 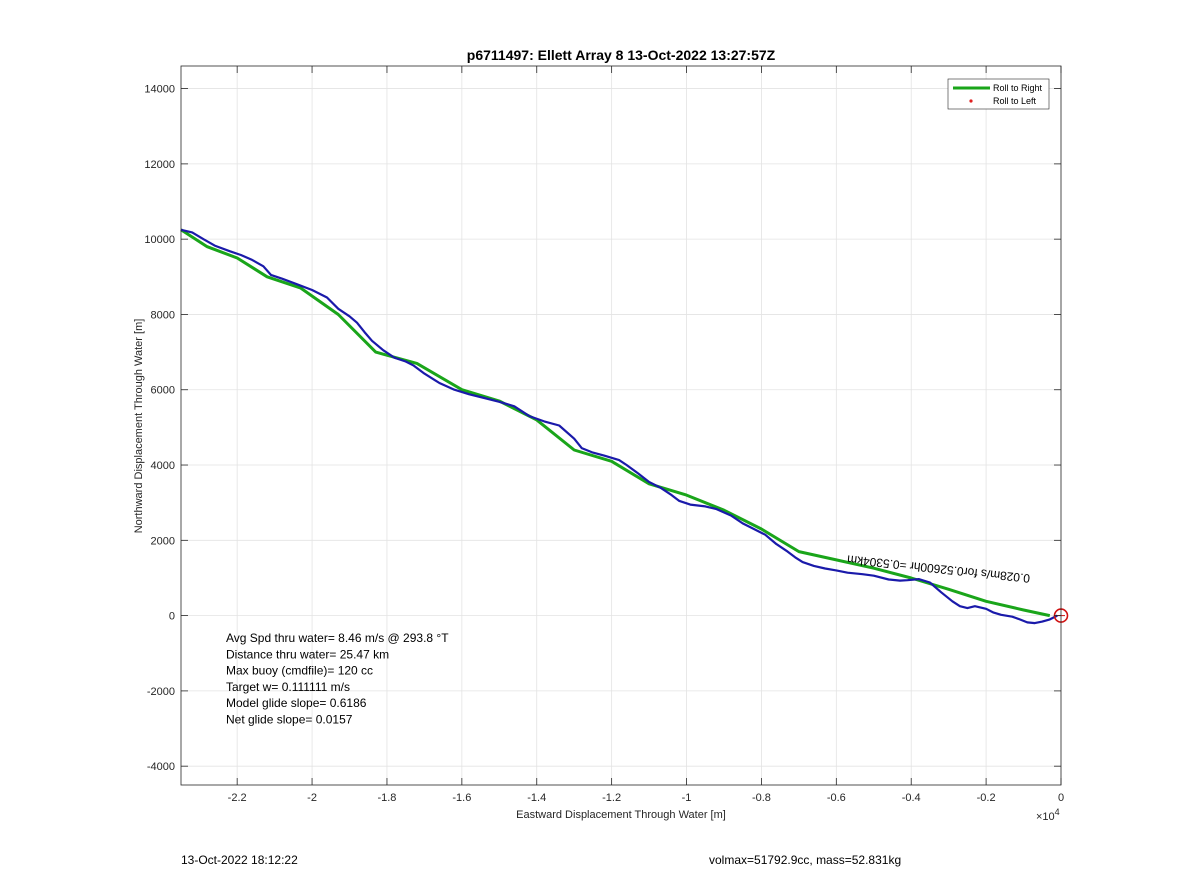 What do you see at coordinates (163, 466) in the screenshot?
I see `y-tick-label: 4000` at bounding box center [163, 466].